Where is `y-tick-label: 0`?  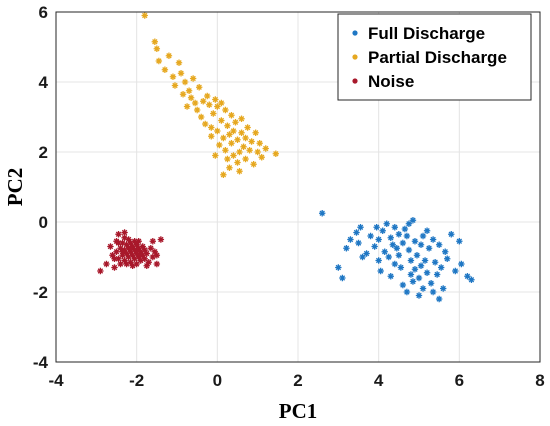
y-tick-label: 0 is located at coordinates (43, 222).